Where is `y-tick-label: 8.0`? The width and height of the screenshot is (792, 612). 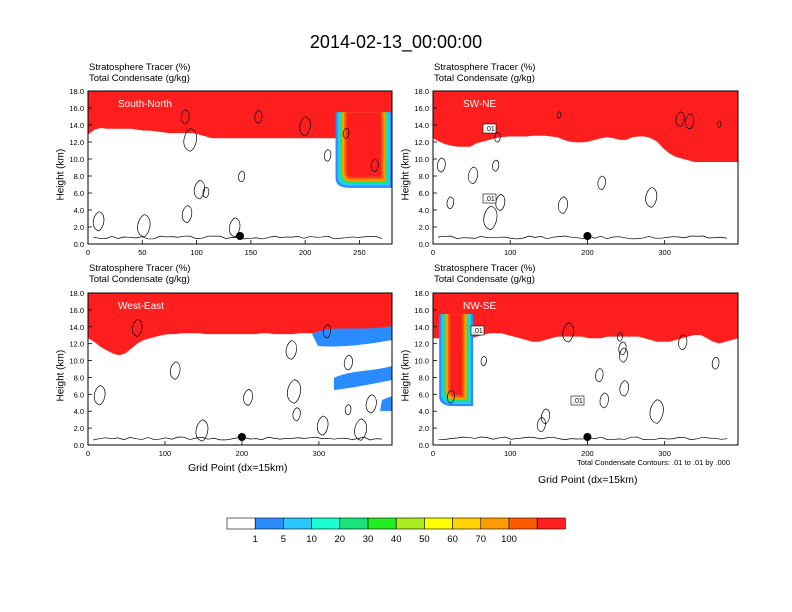 y-tick-label: 8.0 is located at coordinates (424, 176).